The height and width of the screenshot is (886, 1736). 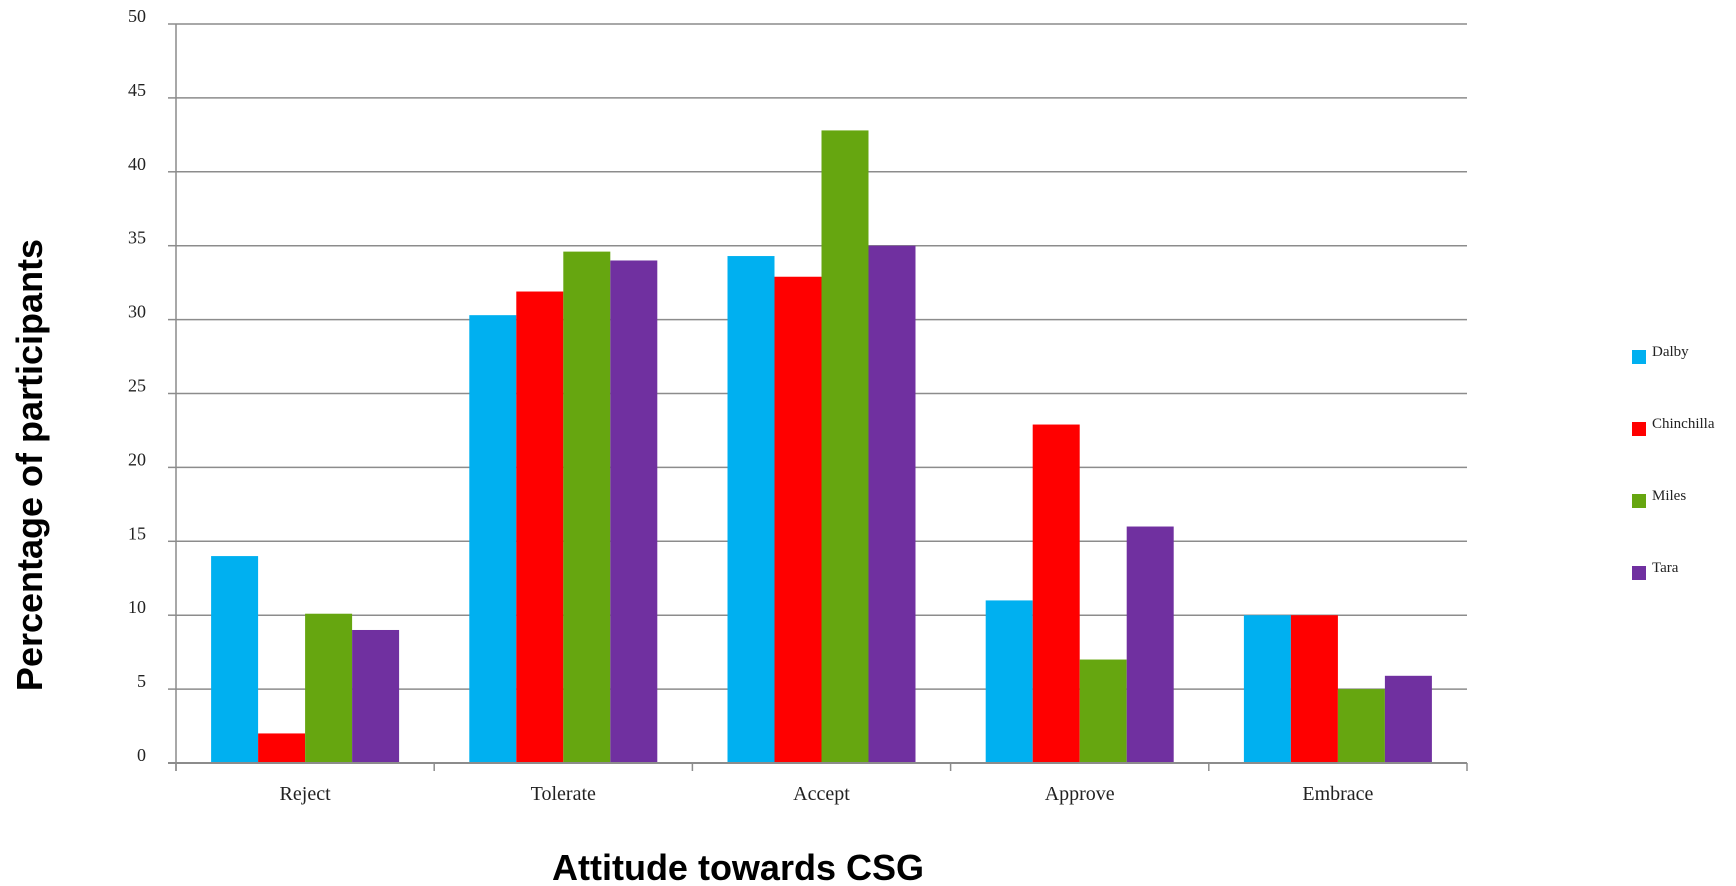 I want to click on y-tick-label: 0, so click(x=141, y=755).